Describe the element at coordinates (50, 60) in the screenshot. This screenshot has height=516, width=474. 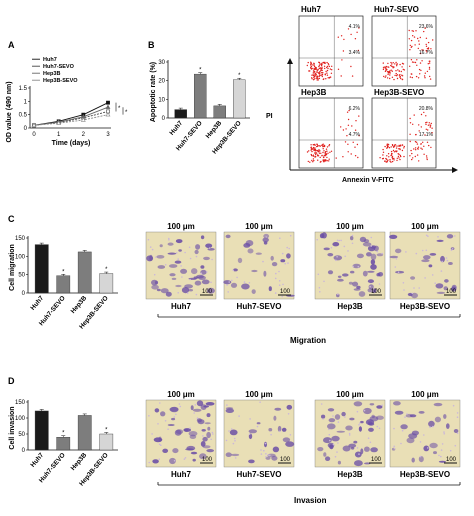
I see `legend-entry: Huh7` at that location.